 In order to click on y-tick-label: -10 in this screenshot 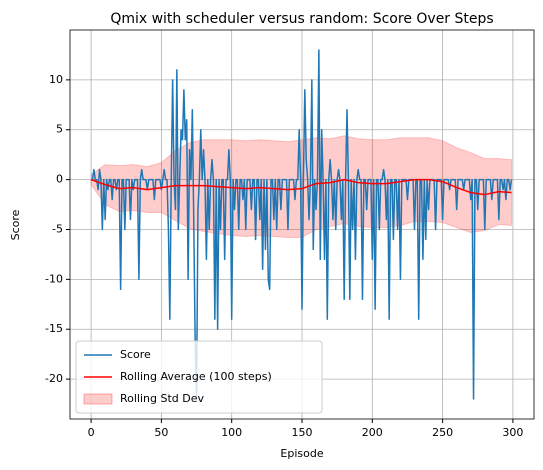, I will do `click(54, 278)`.